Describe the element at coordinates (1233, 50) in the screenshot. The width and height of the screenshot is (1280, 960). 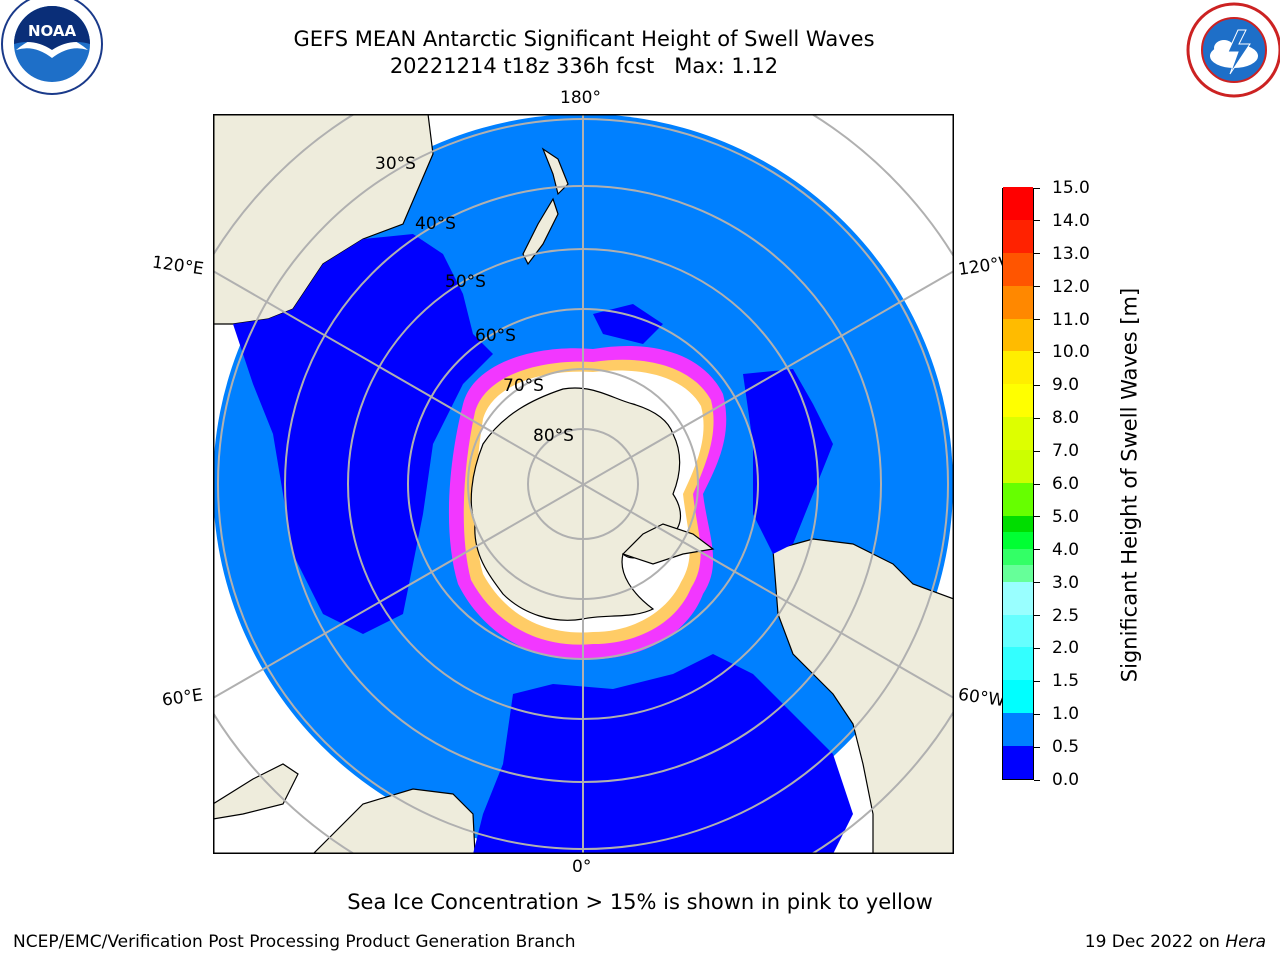
I see `nws-logo-icon` at that location.